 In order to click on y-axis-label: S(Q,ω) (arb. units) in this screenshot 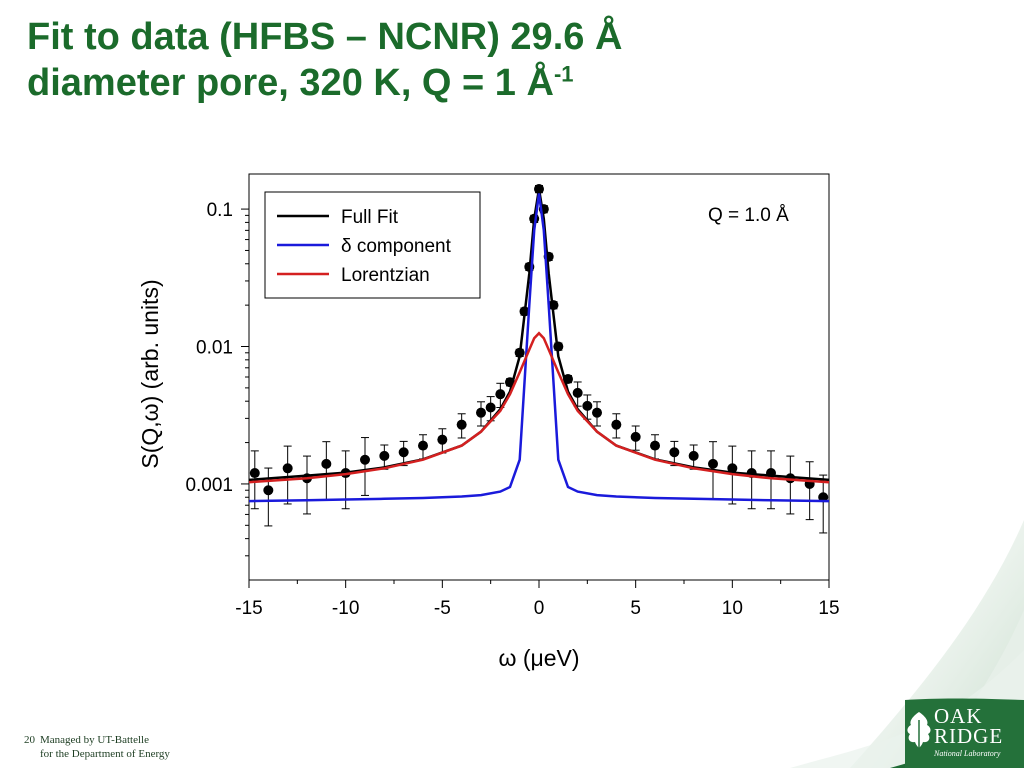, I will do `click(150, 373)`.